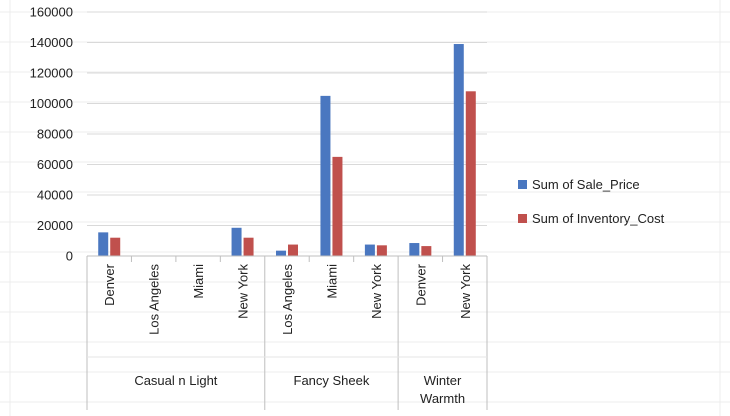 This screenshot has width=730, height=416. What do you see at coordinates (55, 225) in the screenshot?
I see `y-tick-label: 20000` at bounding box center [55, 225].